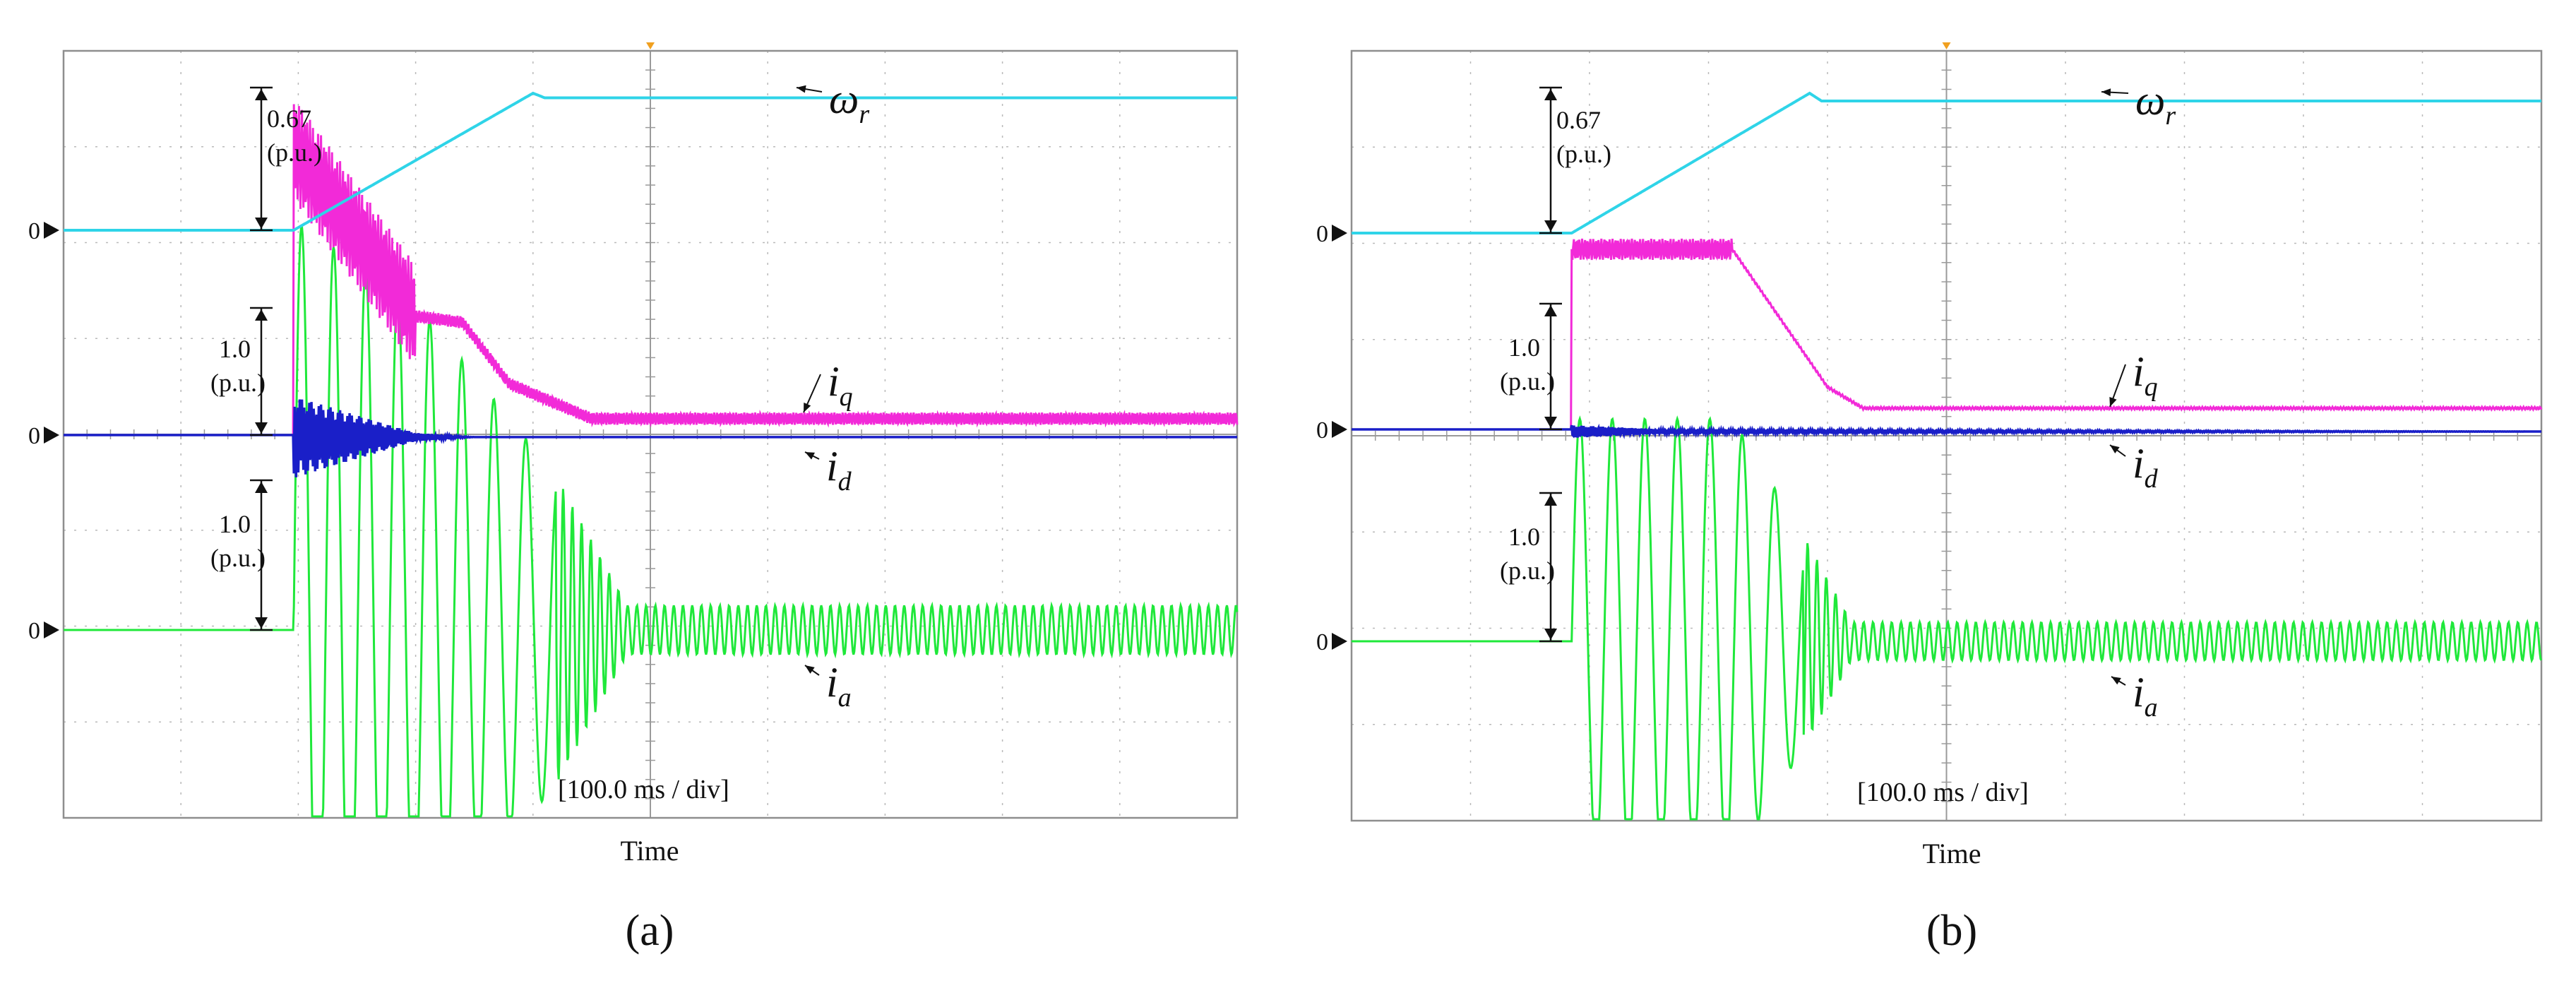  I want to click on panel-sublabel: (a), so click(650, 931).